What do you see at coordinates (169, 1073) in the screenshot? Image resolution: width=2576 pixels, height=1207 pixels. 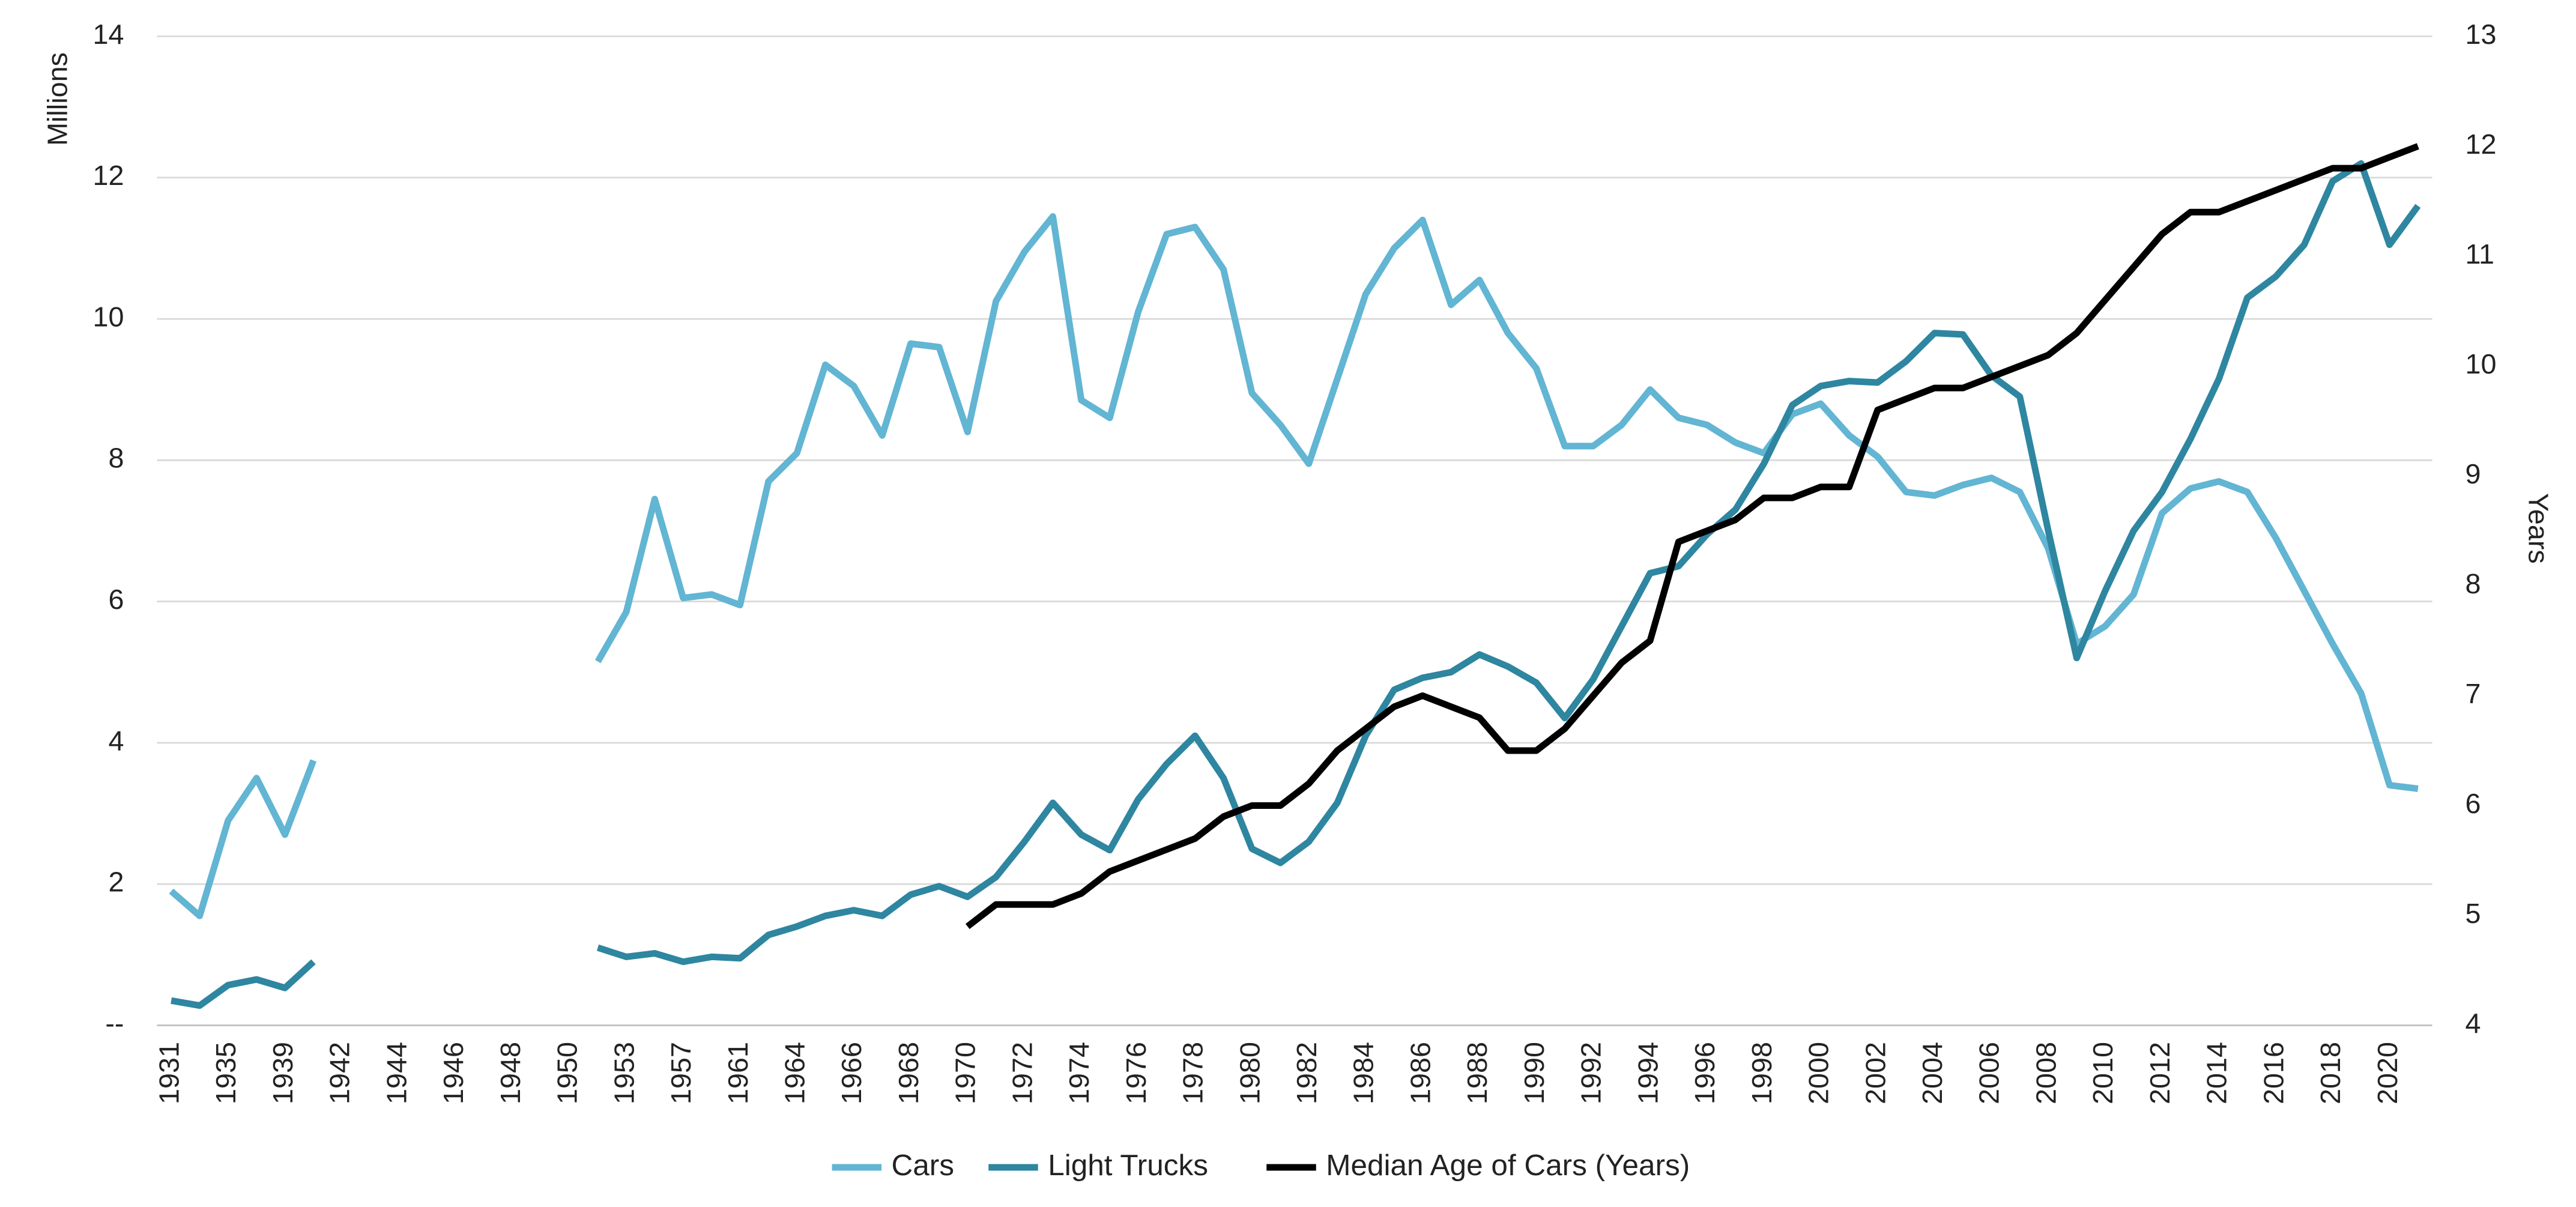 I see `x-tick-label: 1931` at bounding box center [169, 1073].